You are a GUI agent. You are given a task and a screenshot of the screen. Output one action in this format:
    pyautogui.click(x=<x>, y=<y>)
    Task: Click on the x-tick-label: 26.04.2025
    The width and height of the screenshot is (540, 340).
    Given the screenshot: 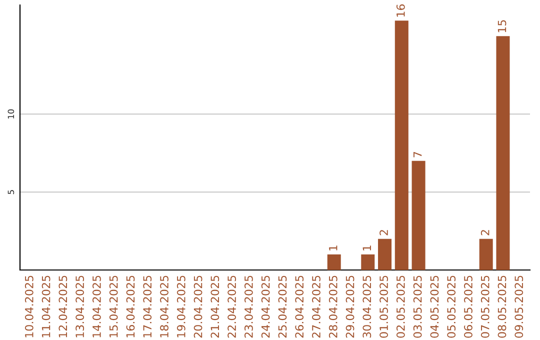 What is the action you would take?
    pyautogui.click(x=299, y=307)
    